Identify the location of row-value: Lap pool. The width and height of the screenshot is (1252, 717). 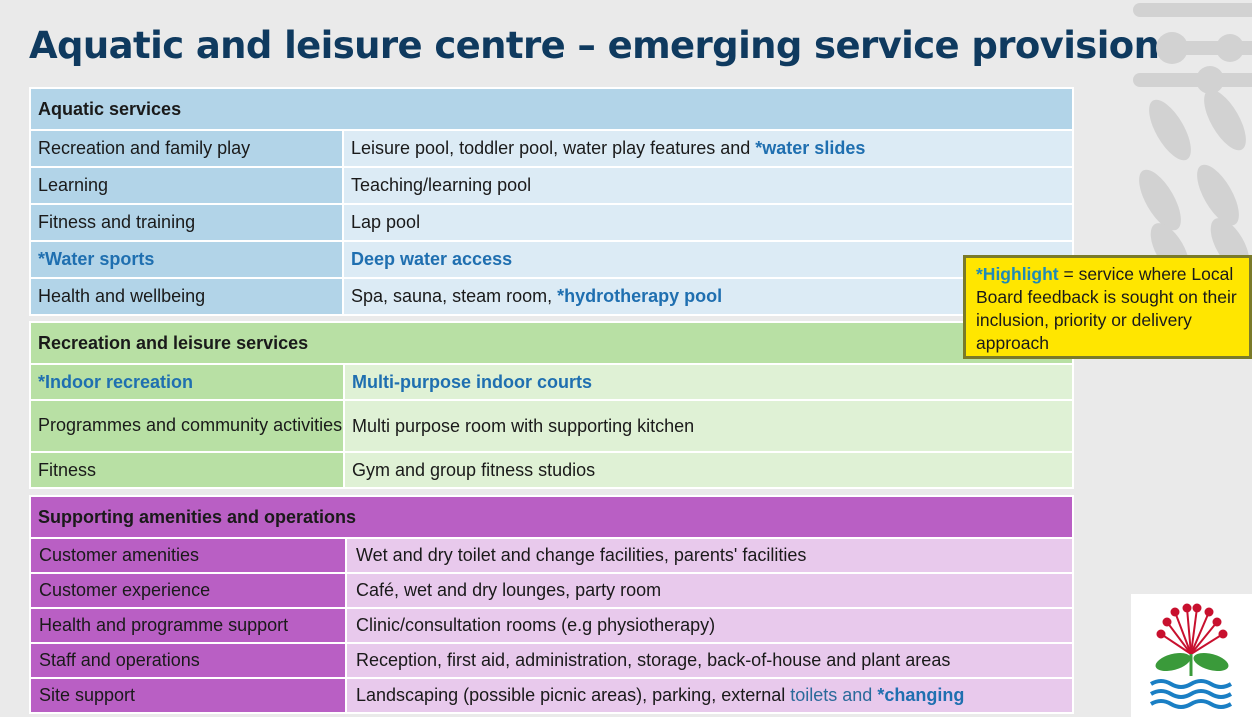
(708, 222).